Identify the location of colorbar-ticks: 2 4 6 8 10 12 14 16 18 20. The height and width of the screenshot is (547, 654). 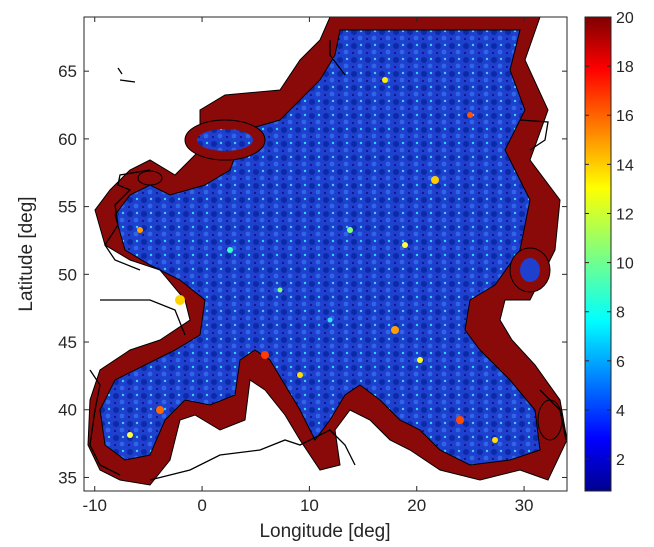
(609, 239).